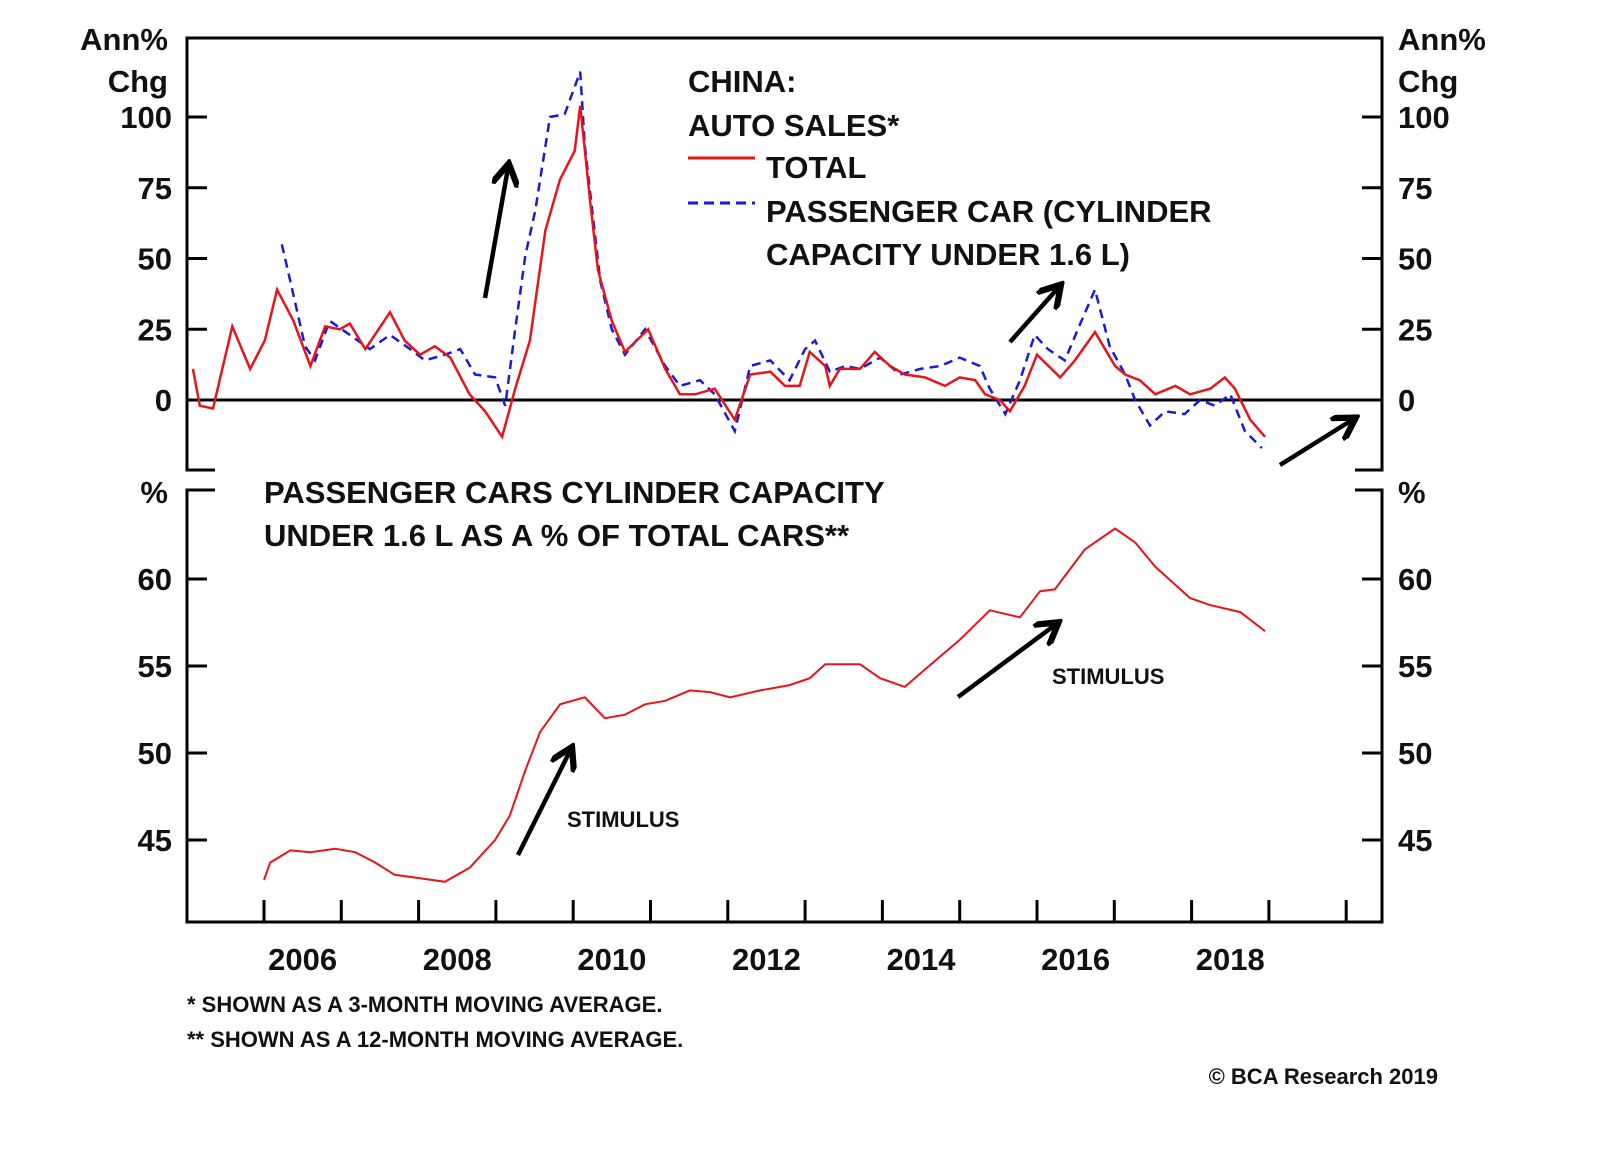 The height and width of the screenshot is (1152, 1600). Describe the element at coordinates (1415, 666) in the screenshot. I see `bottom-right-ytick-label: 55` at that location.